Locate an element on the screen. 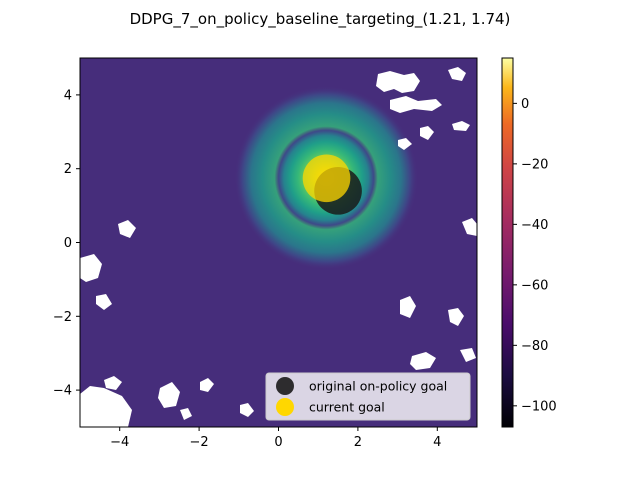 The width and height of the screenshot is (640, 480). legend-label: original on-policy goal is located at coordinates (378, 386).